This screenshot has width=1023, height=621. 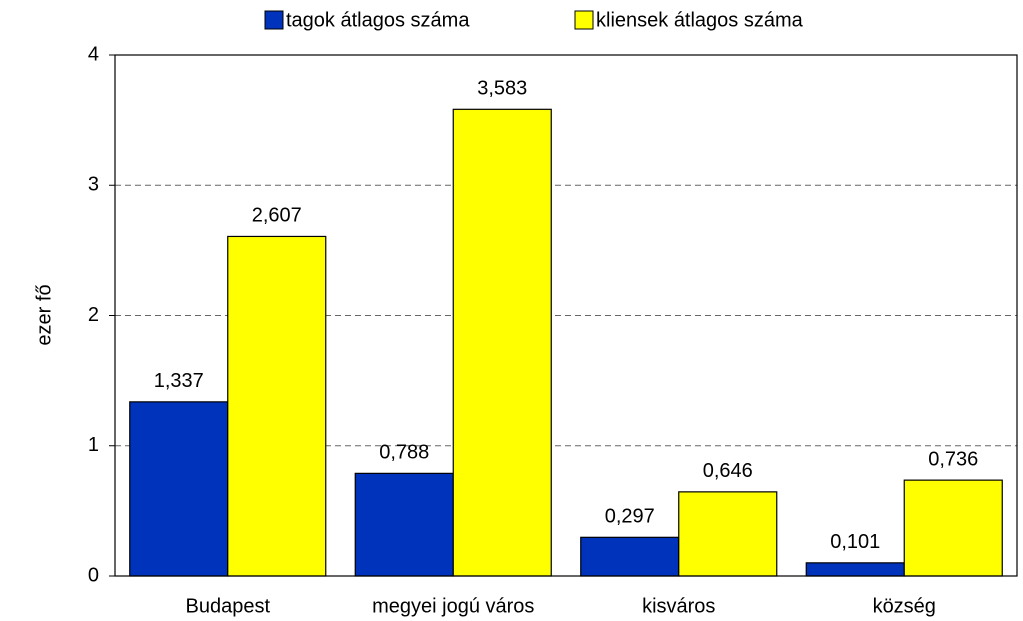 I want to click on legend-label: tagok átlagos száma, so click(x=378, y=20).